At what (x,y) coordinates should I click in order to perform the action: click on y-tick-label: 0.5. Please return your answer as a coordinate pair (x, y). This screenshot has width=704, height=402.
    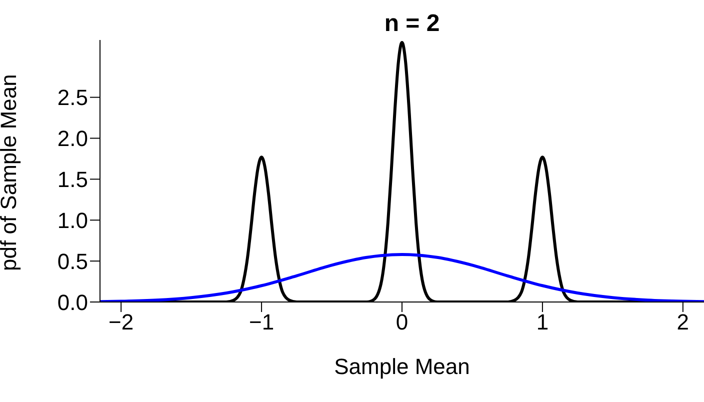
    Looking at the image, I should click on (72, 261).